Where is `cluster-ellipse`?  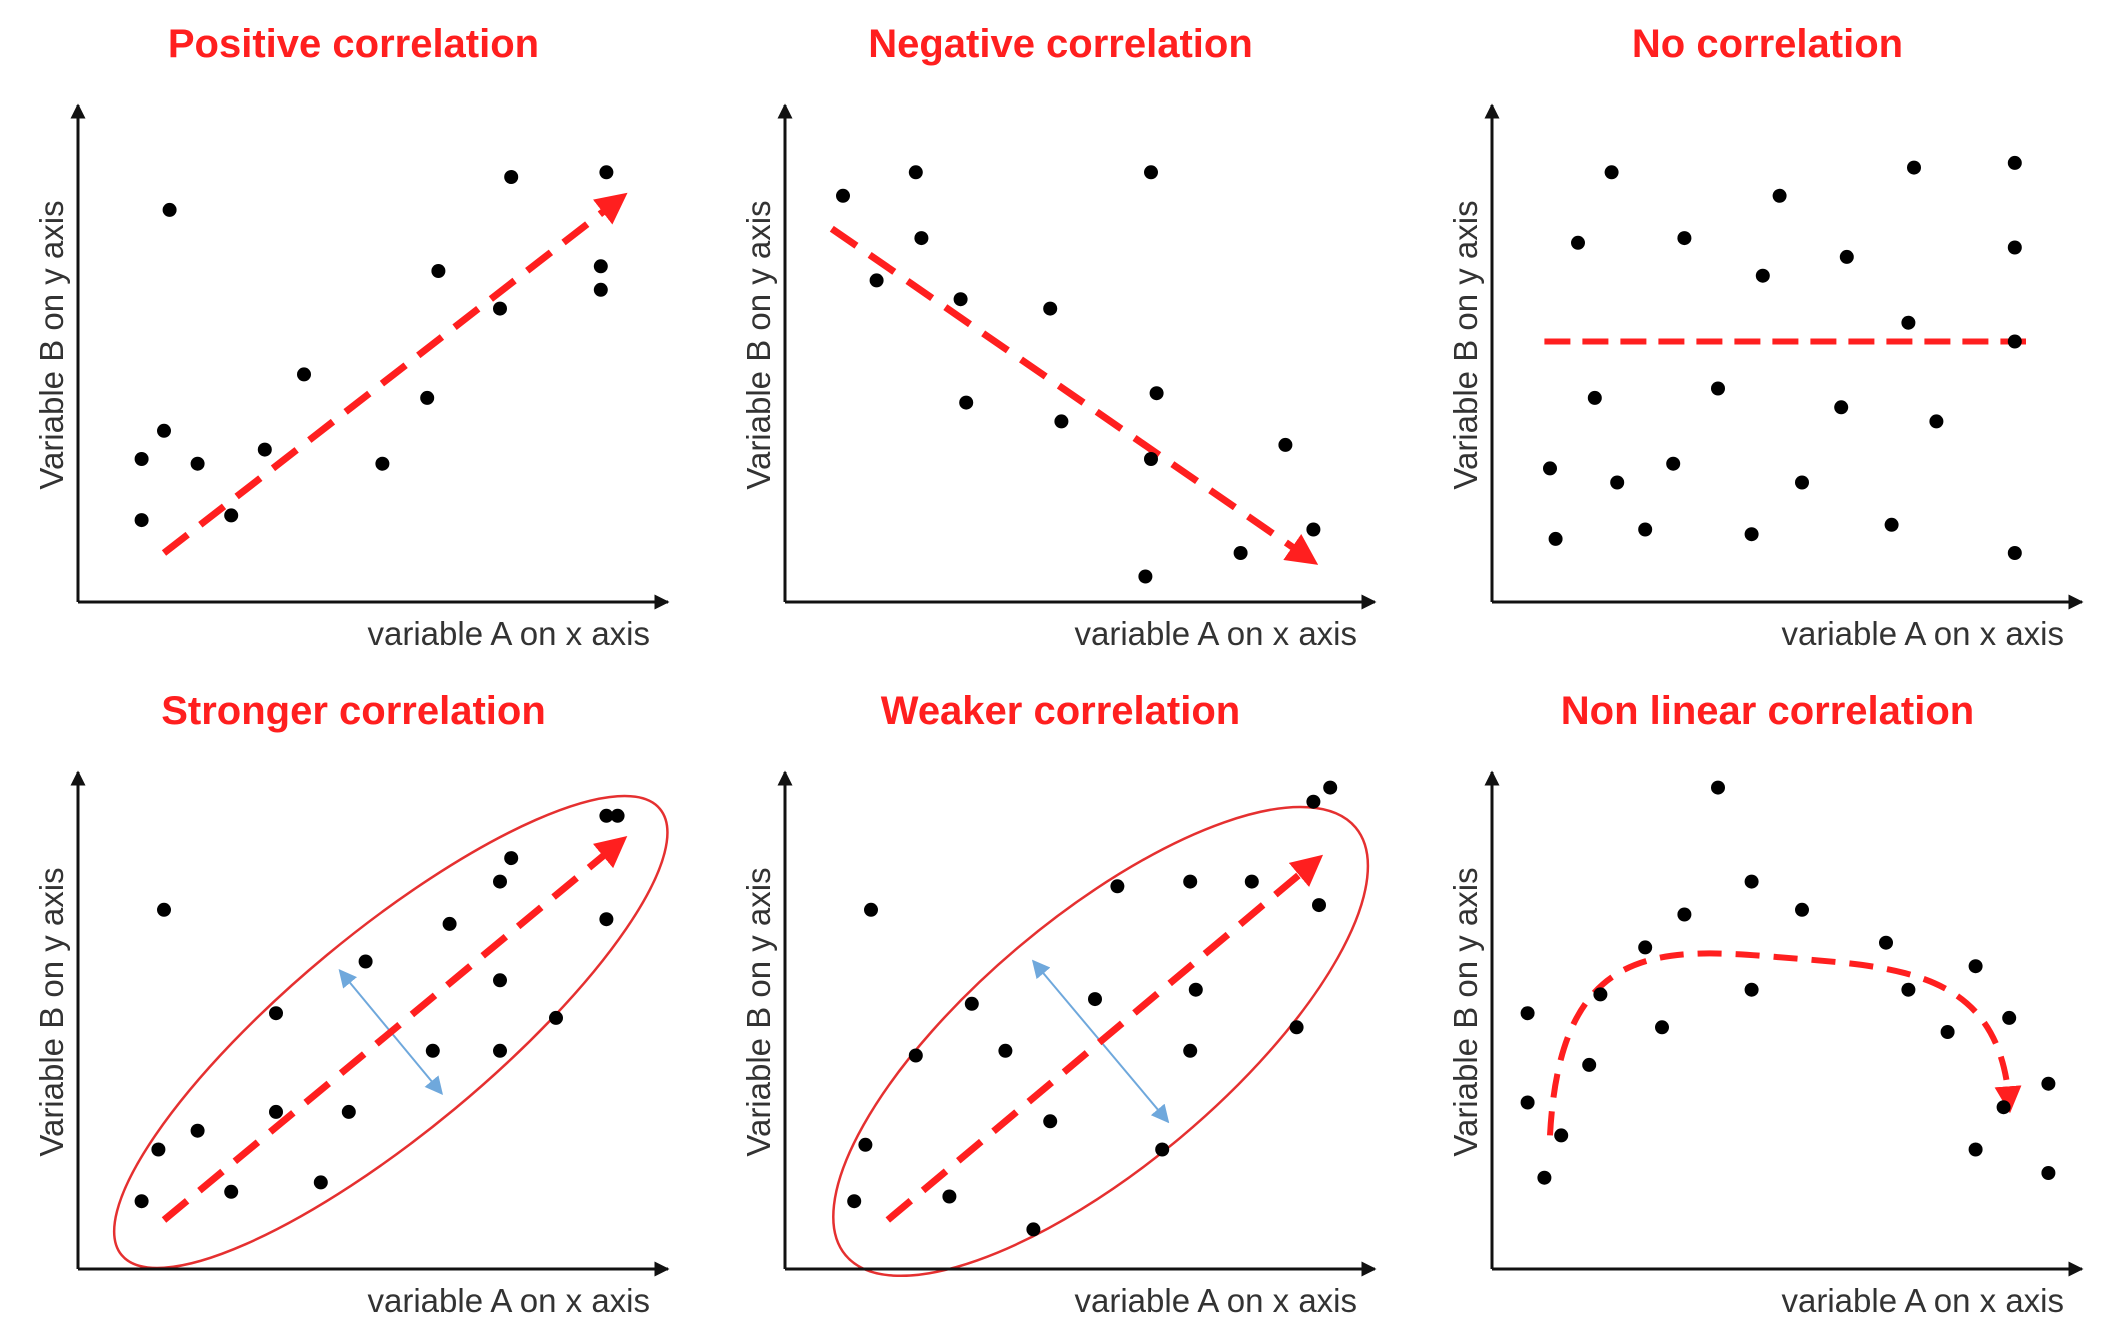 cluster-ellipse is located at coordinates (1101, 1041).